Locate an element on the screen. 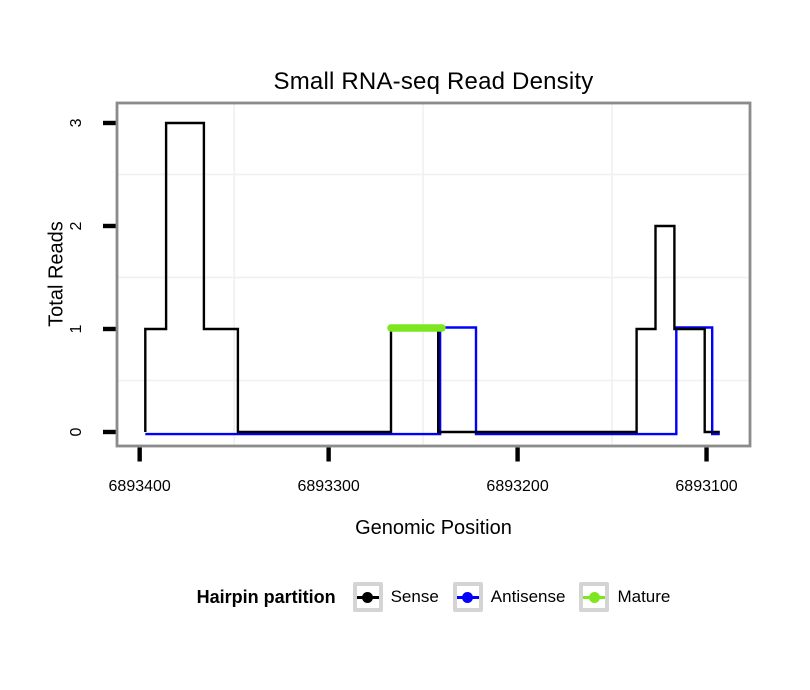 The width and height of the screenshot is (810, 690). sense-key-box is located at coordinates (367, 597).